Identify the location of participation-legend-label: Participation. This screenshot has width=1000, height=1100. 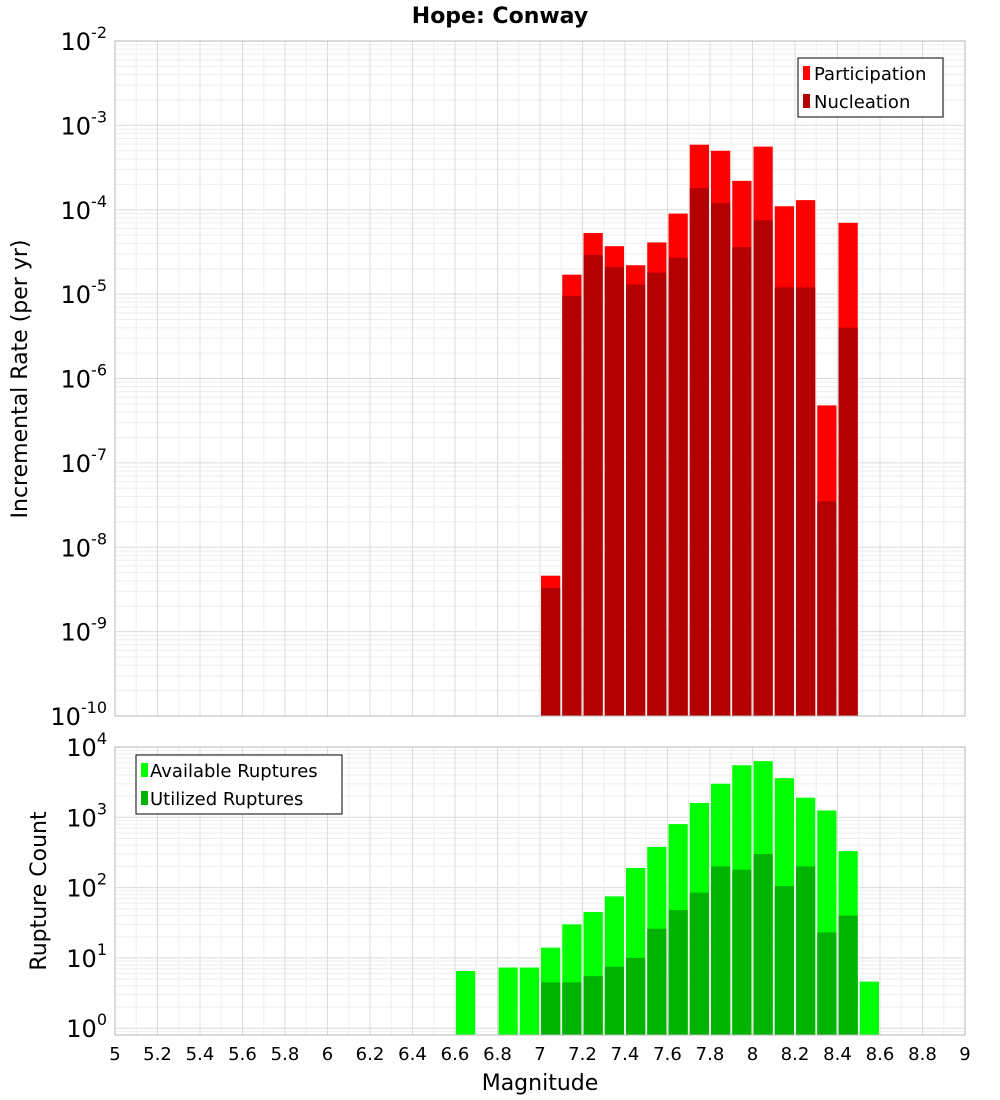
(870, 74).